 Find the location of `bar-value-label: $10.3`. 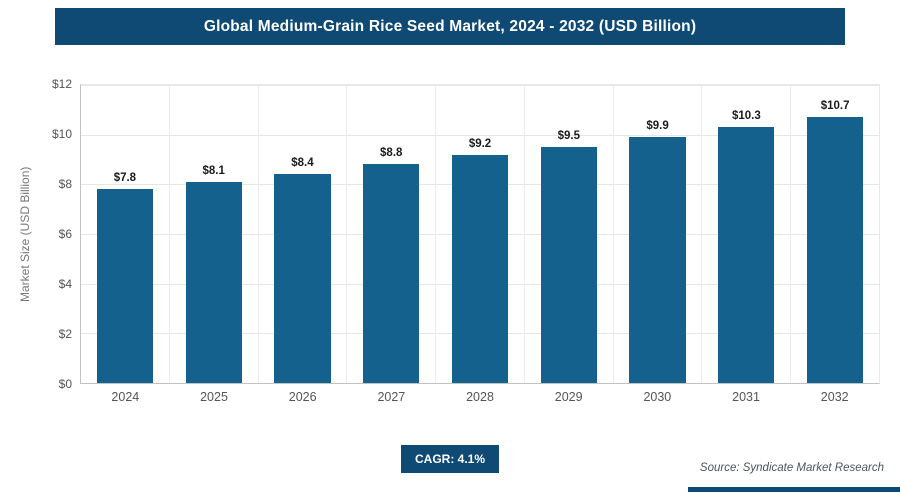

bar-value-label: $10.3 is located at coordinates (746, 116).